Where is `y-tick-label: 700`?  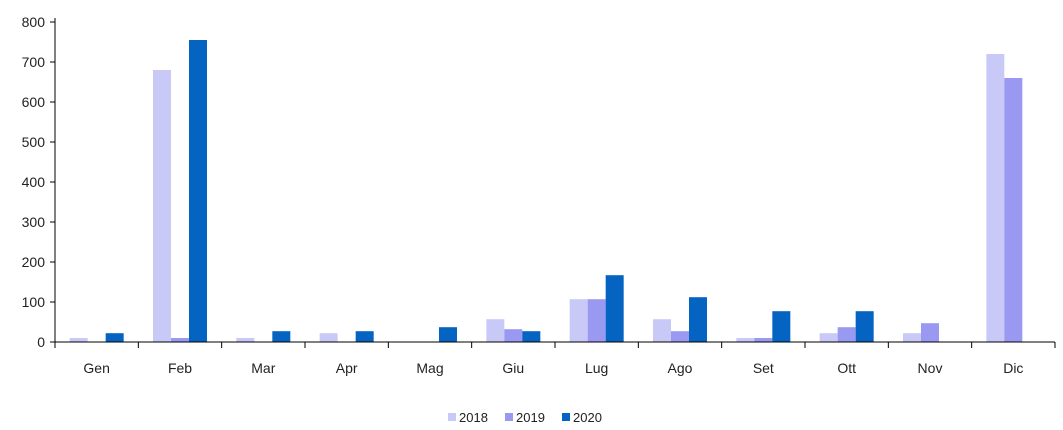
y-tick-label: 700 is located at coordinates (34, 62).